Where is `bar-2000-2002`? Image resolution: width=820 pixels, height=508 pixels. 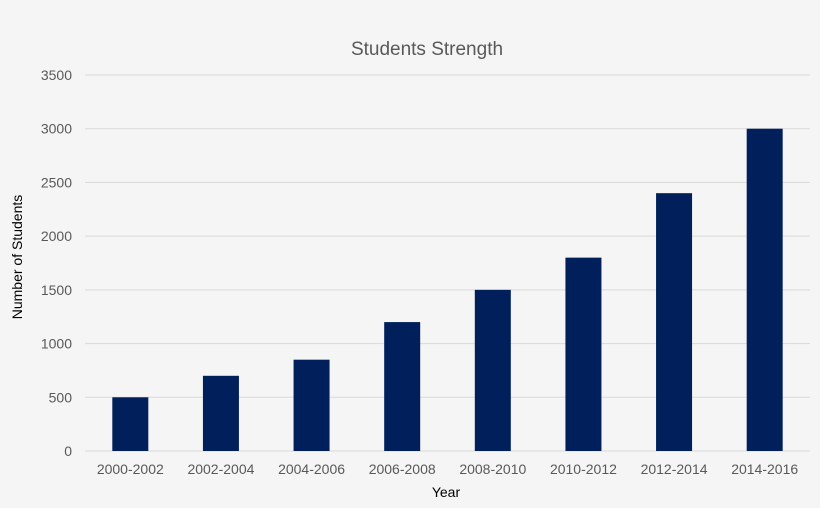
bar-2000-2002 is located at coordinates (130, 424).